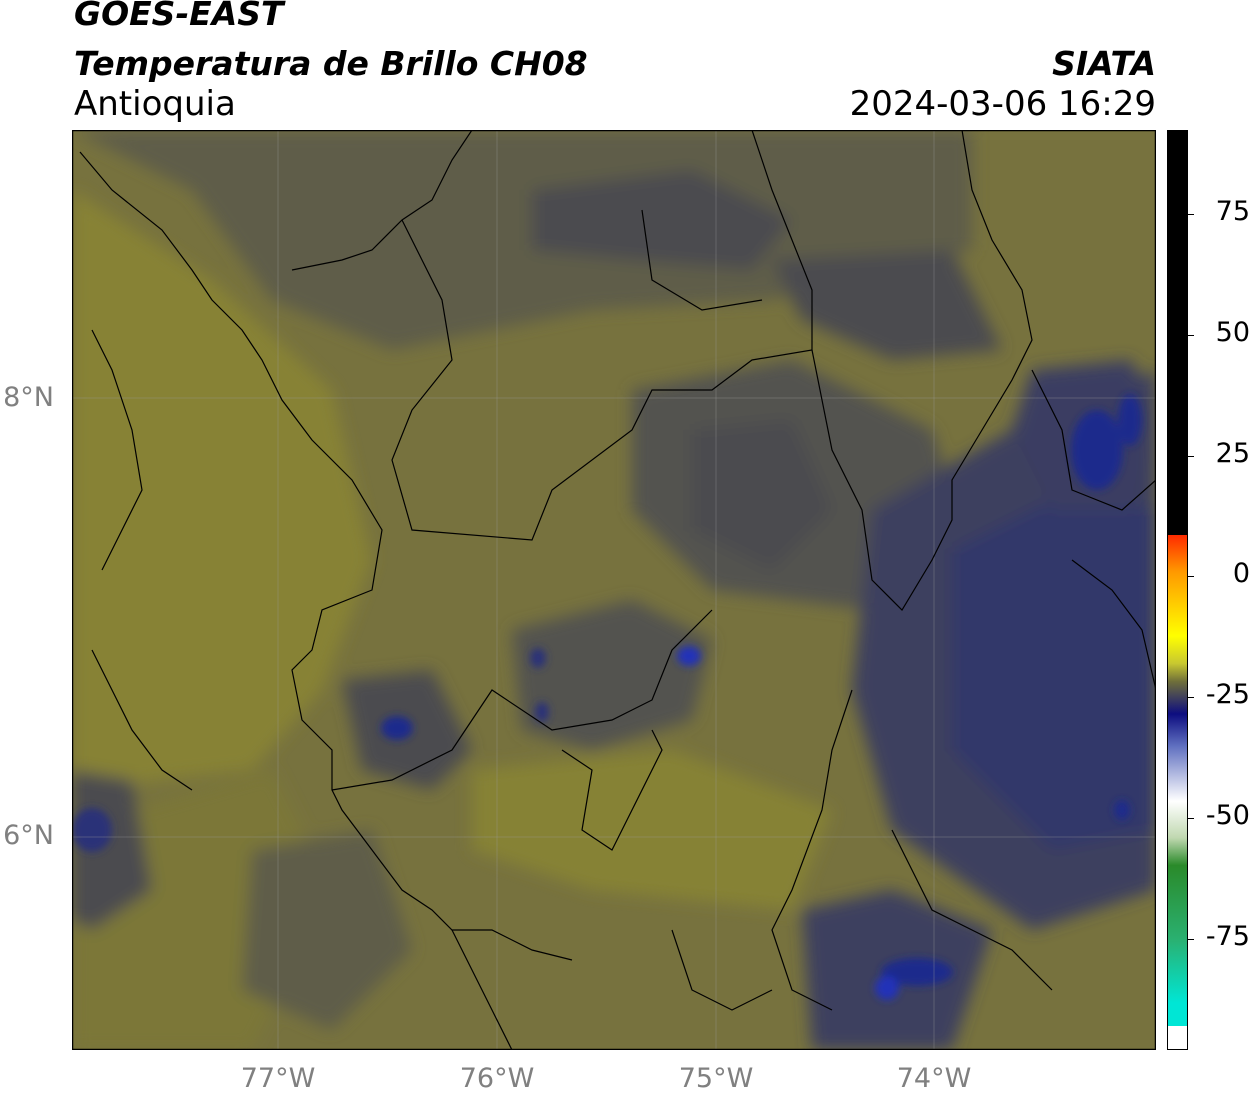 This screenshot has height=1099, width=1252. What do you see at coordinates (1241, 573) in the screenshot?
I see `colorbar-label-0: 0` at bounding box center [1241, 573].